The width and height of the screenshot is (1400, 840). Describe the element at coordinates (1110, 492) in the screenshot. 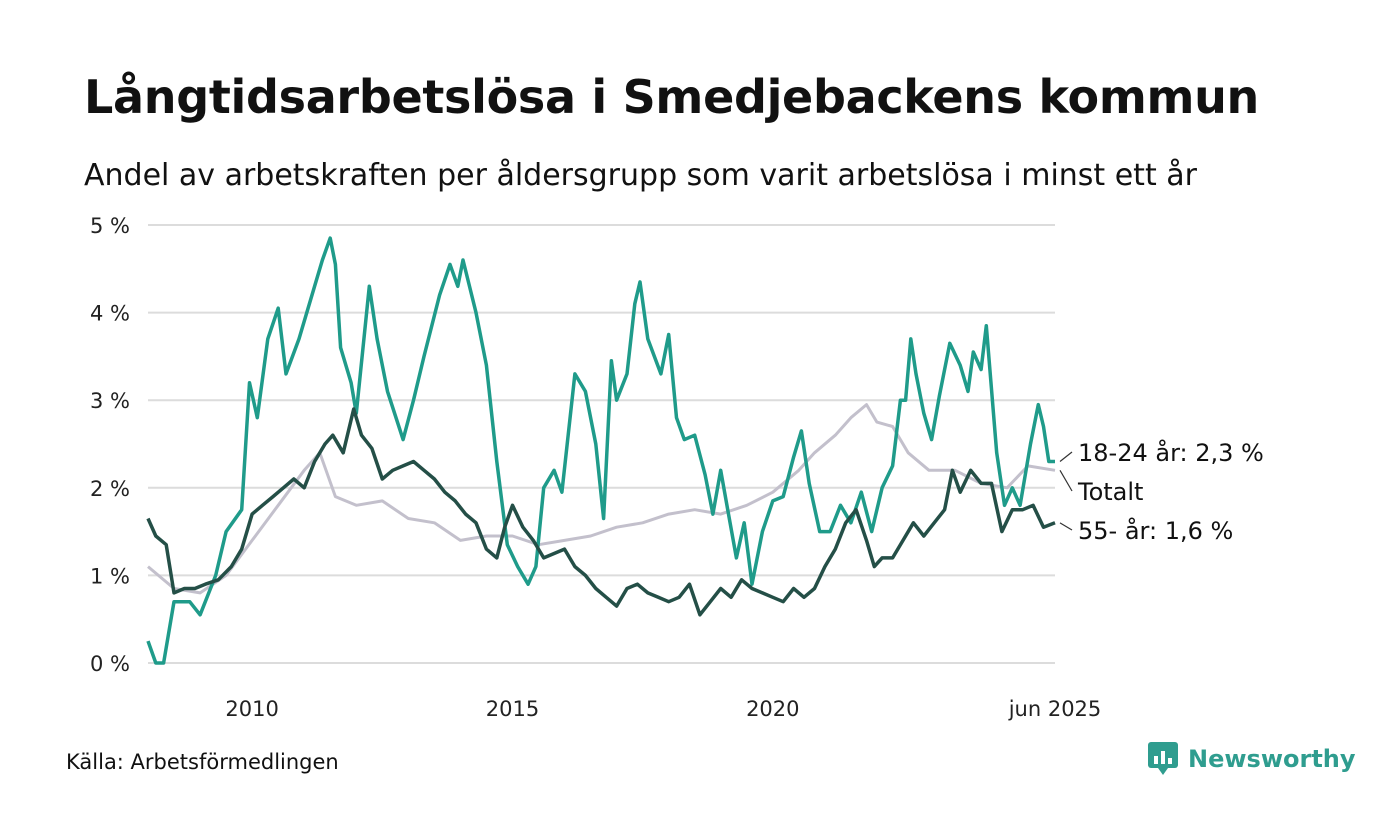

I see `series-label: Totalt` at that location.